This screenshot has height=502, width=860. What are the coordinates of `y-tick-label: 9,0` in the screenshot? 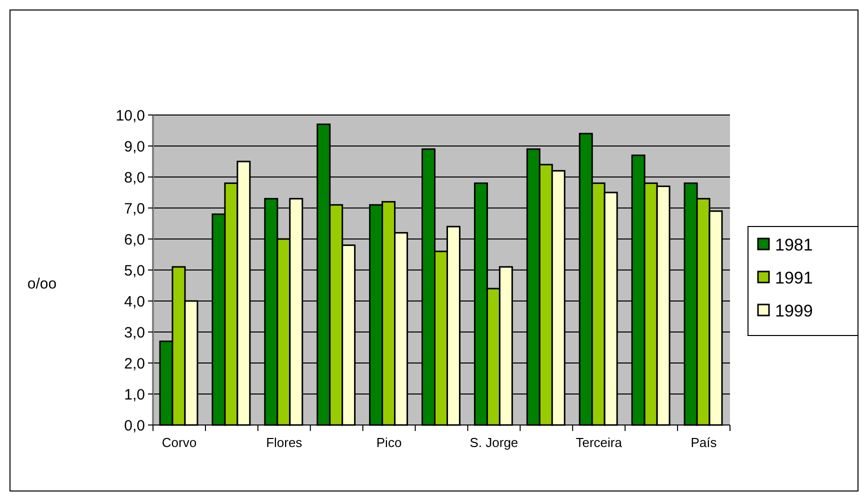 It's located at (134, 147).